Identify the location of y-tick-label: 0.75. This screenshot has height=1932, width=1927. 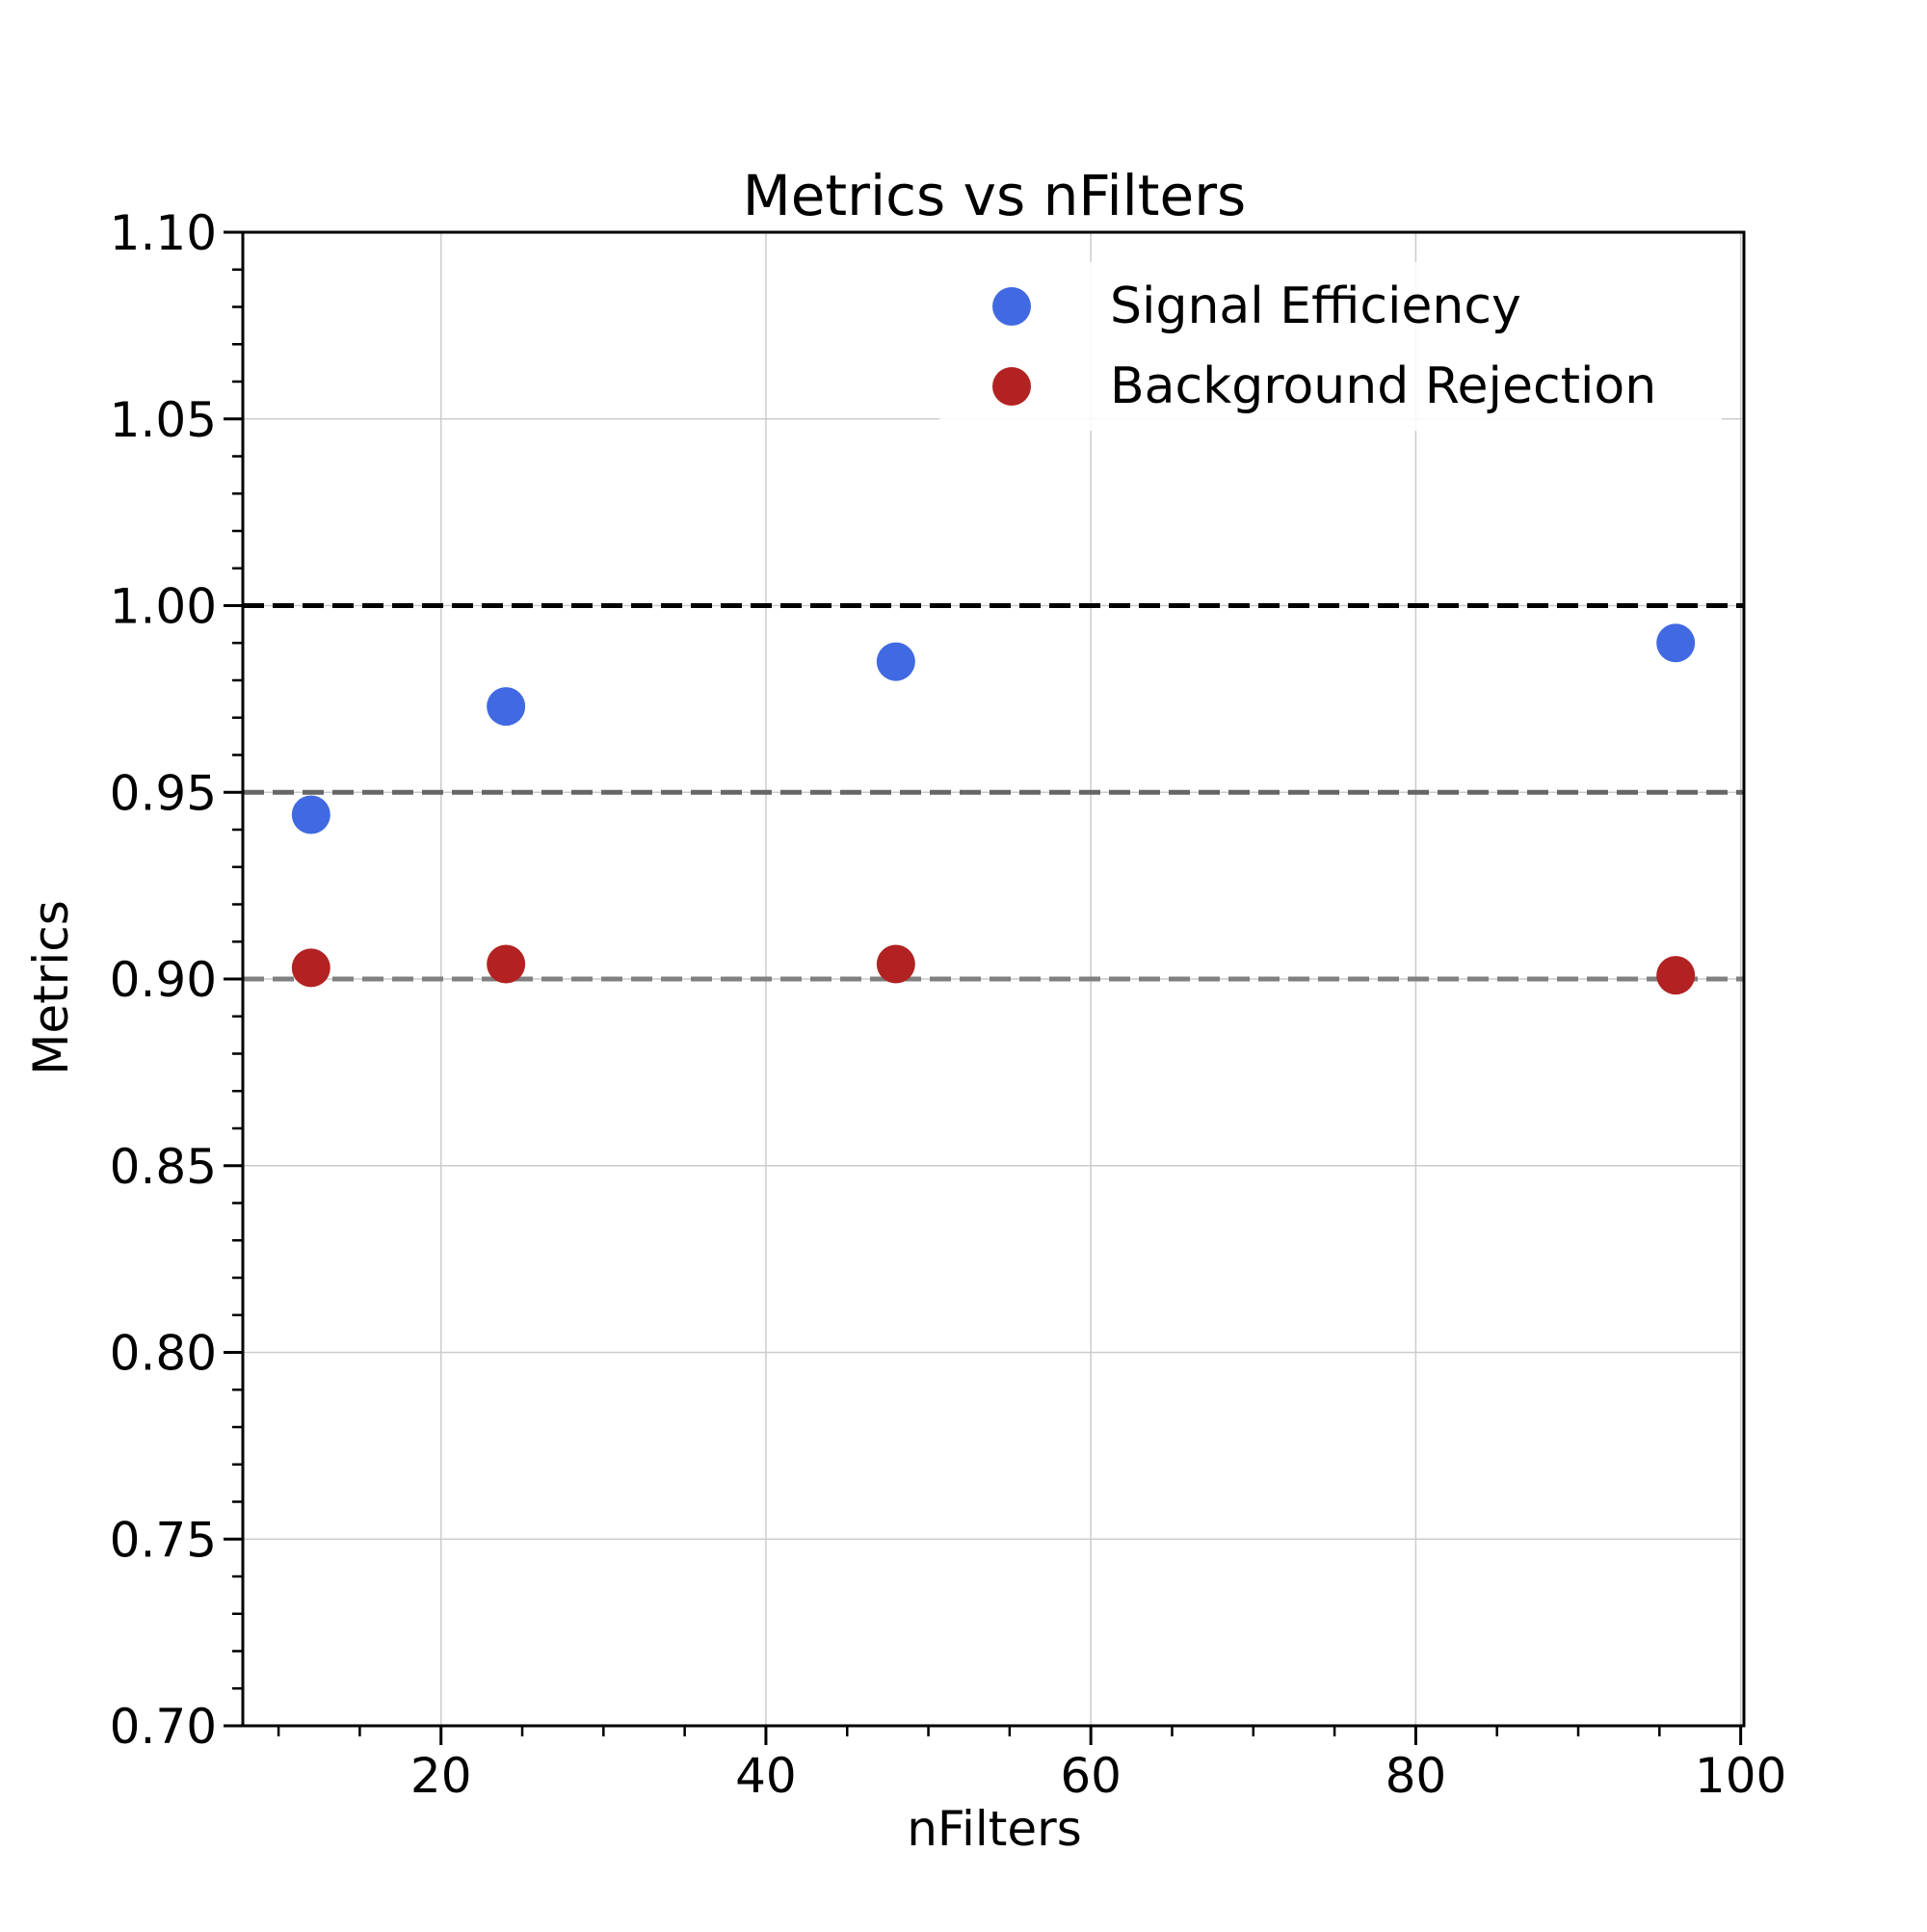
(163, 1540).